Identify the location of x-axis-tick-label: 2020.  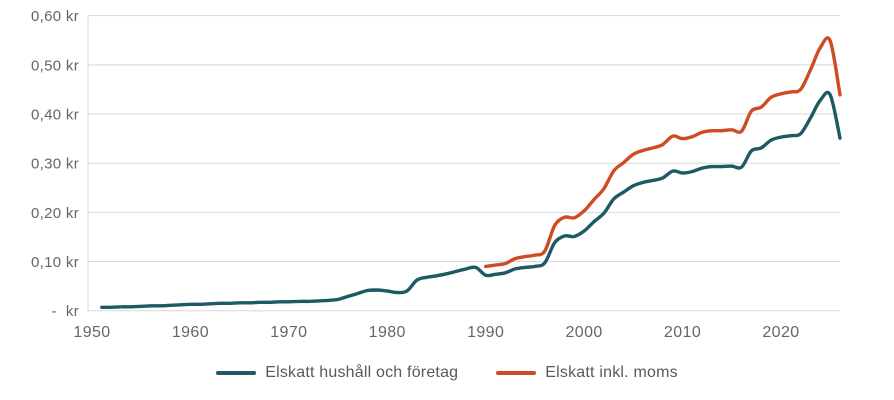
(780, 332).